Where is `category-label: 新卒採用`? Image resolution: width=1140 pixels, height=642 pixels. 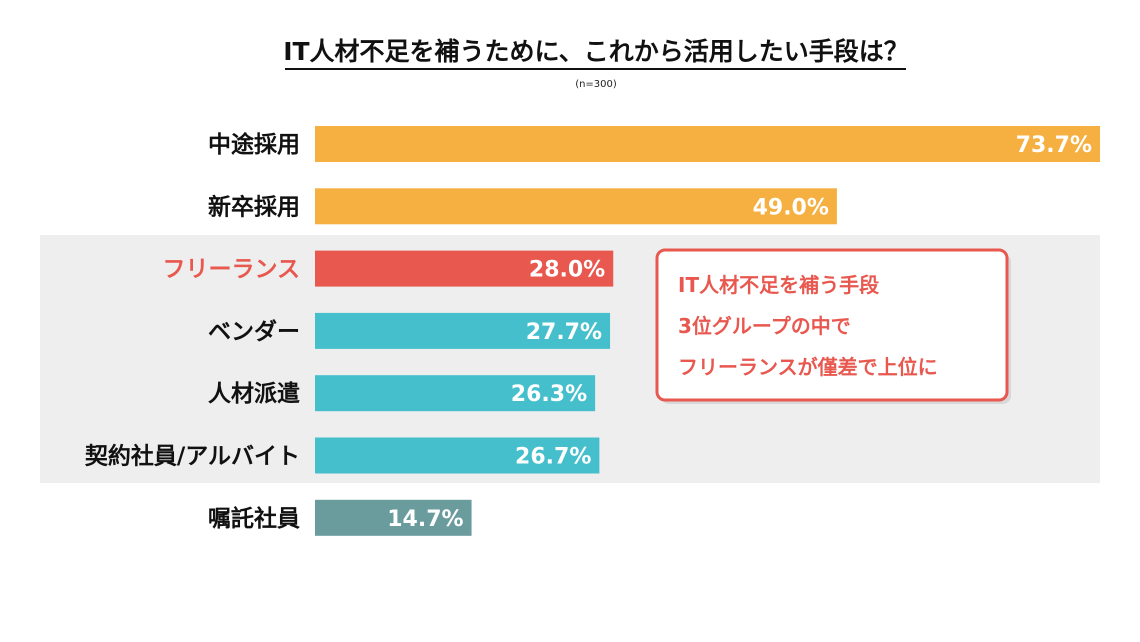
category-label: 新卒採用 is located at coordinates (254, 206).